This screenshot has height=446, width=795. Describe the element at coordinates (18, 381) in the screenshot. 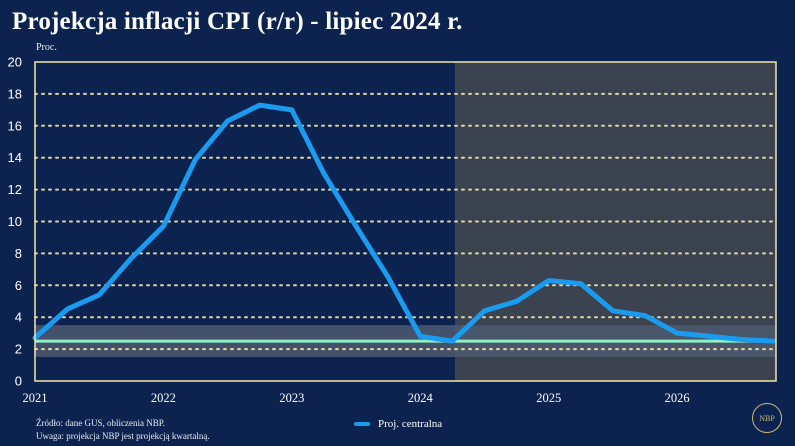

I see `y-tick-label-0: 0` at that location.